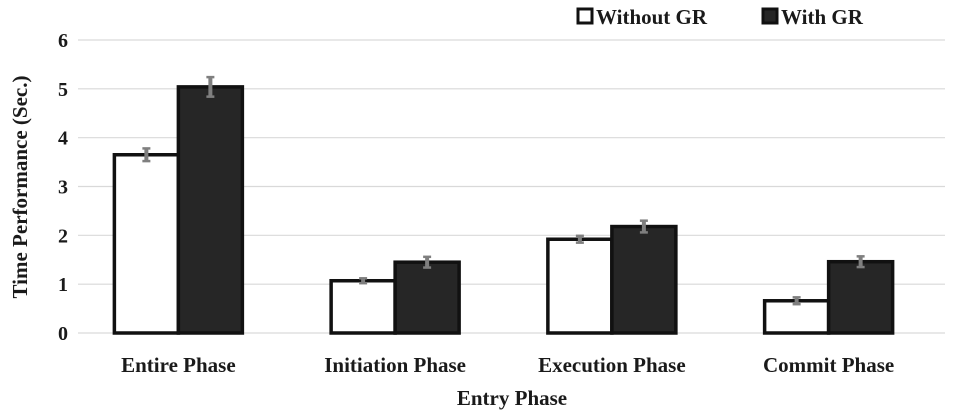  I want to click on y-tick-label: 2, so click(63, 236).